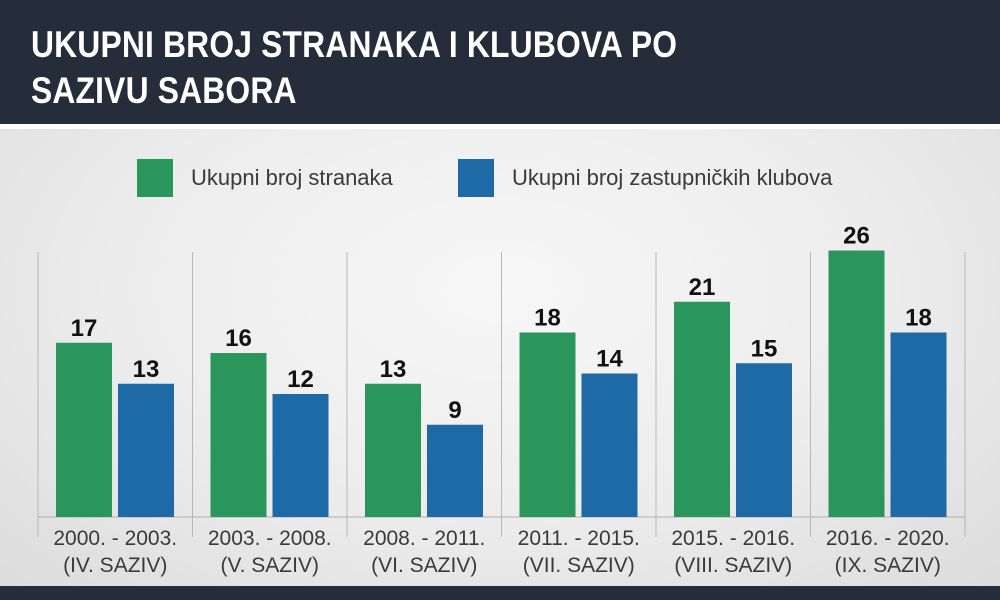 The width and height of the screenshot is (1000, 600). What do you see at coordinates (547, 318) in the screenshot?
I see `data-label-stranaka: 18` at bounding box center [547, 318].